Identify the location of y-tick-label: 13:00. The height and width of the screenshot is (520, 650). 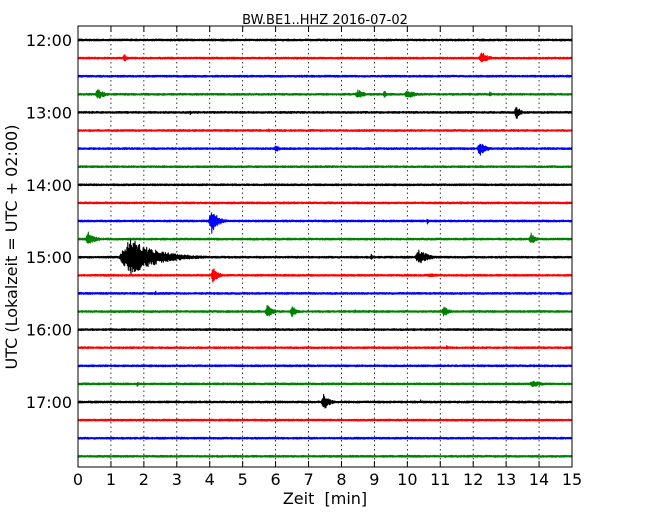
(49, 112).